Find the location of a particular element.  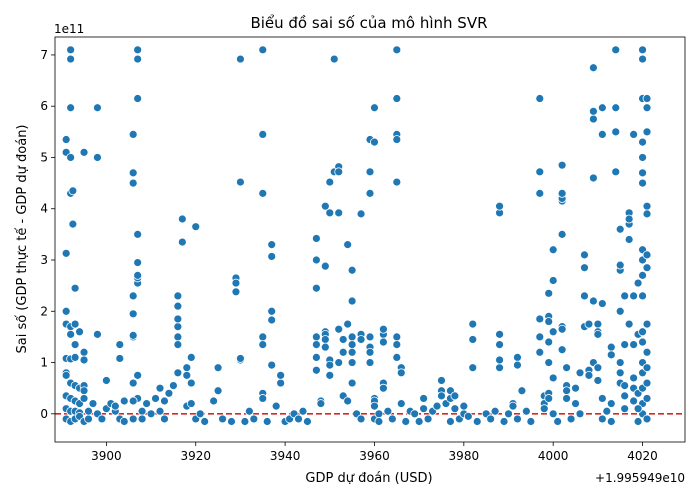

x-axis-label: GDP dự đoán (USD) is located at coordinates (368, 478).